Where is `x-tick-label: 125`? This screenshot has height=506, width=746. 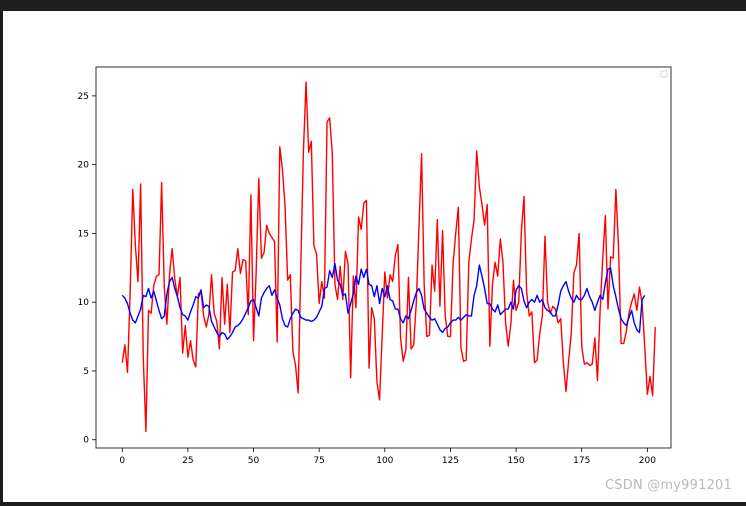 x-tick-label: 125 is located at coordinates (450, 461).